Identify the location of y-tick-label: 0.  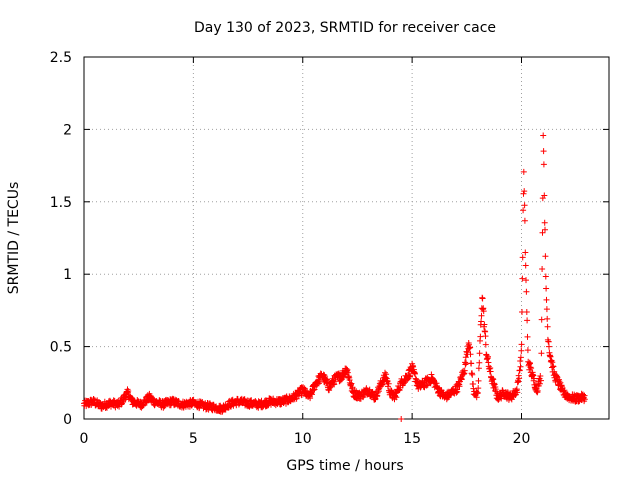
(67, 420).